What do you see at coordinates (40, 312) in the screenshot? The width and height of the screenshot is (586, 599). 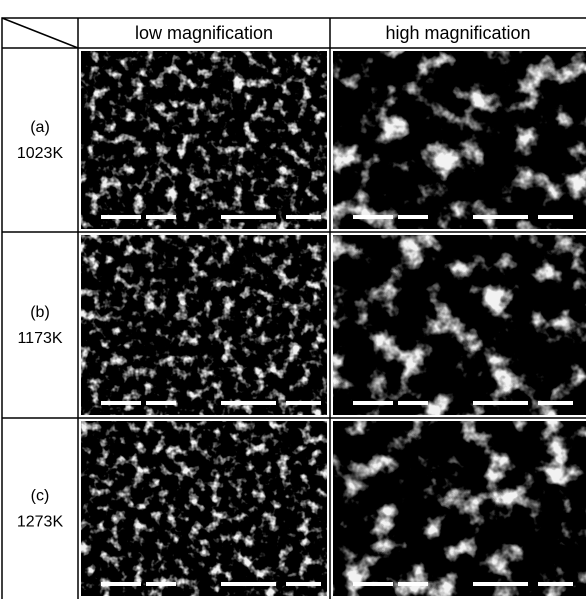 I see `row-label: (b)` at bounding box center [40, 312].